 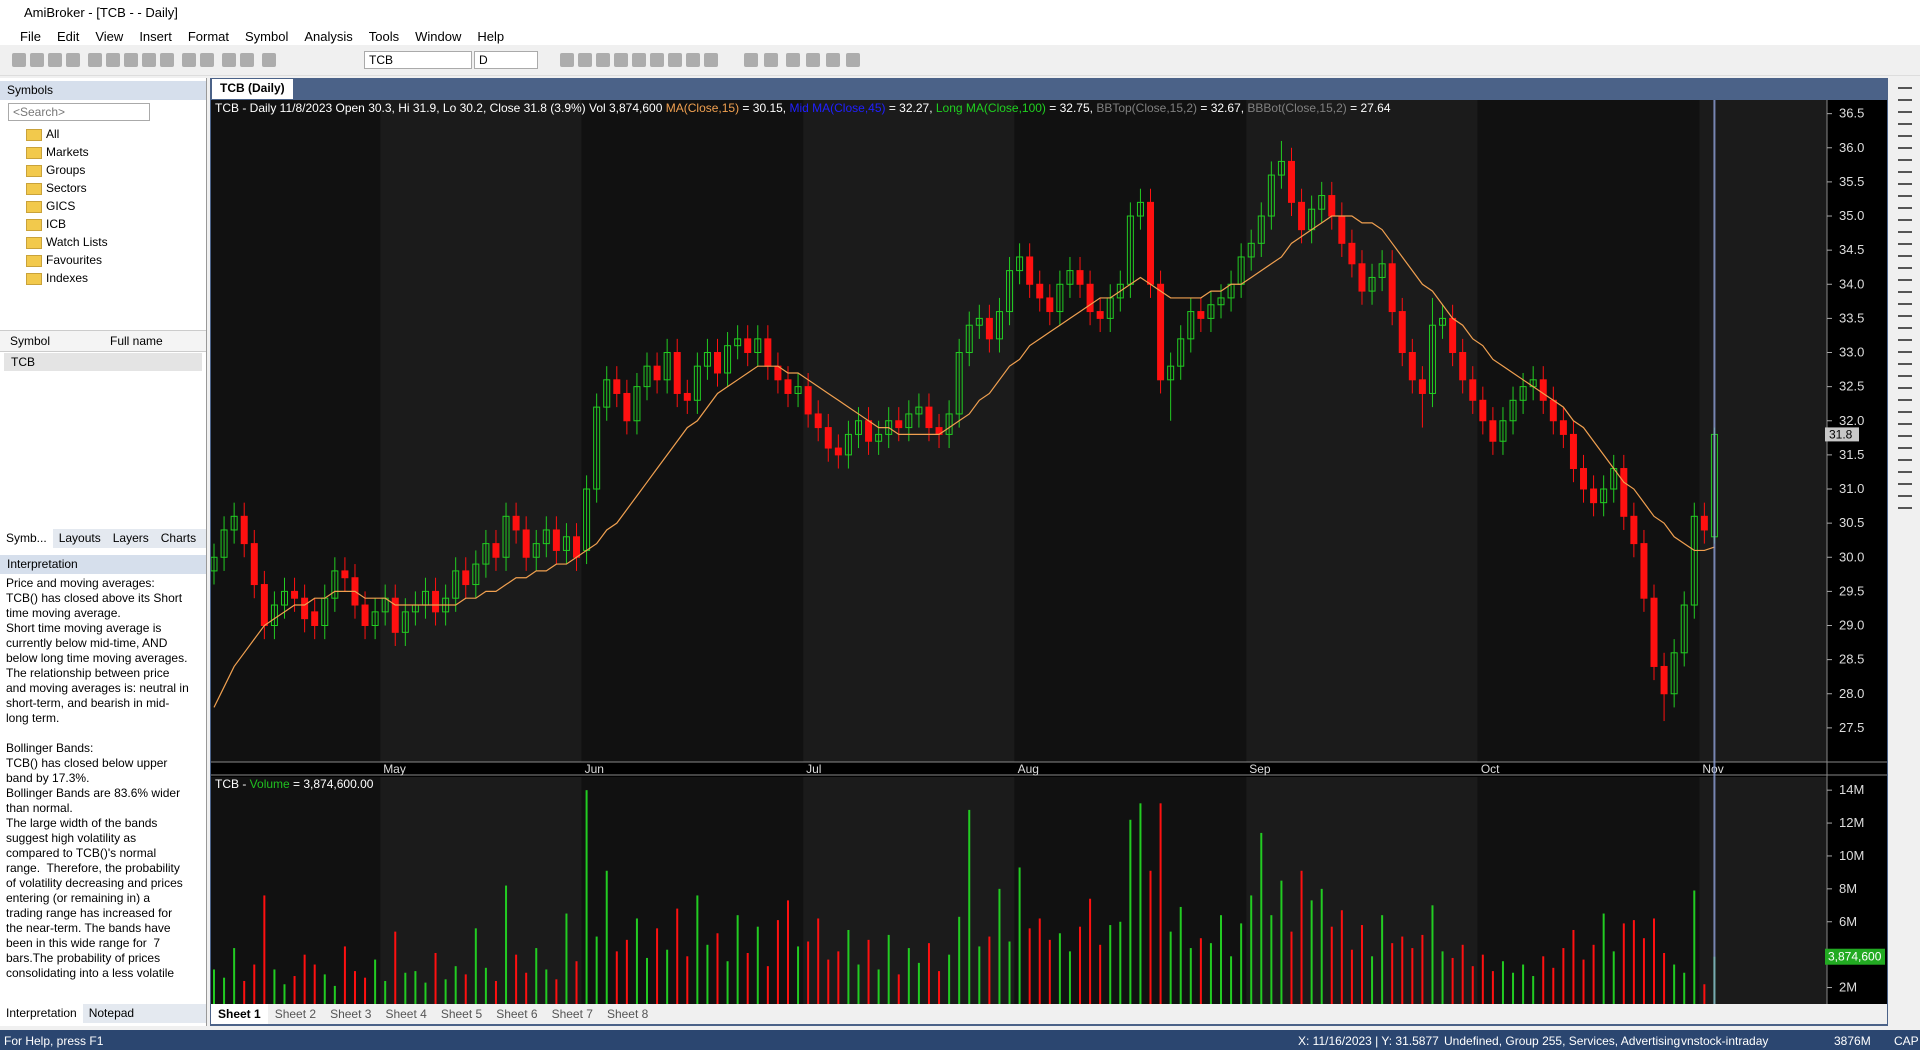 I want to click on menu-item: View, so click(x=109, y=36).